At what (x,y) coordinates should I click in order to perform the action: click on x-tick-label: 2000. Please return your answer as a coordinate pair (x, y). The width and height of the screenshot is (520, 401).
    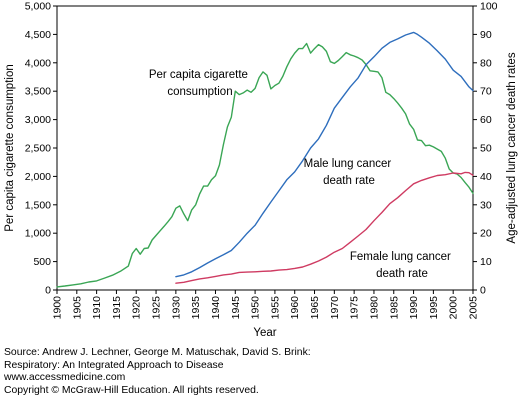
    Looking at the image, I should click on (454, 308).